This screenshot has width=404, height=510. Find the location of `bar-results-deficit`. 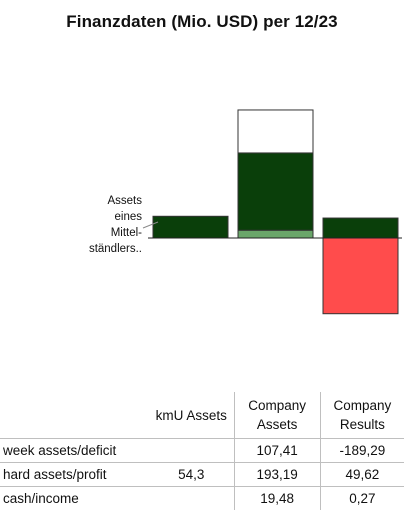

bar-results-deficit is located at coordinates (360, 276).